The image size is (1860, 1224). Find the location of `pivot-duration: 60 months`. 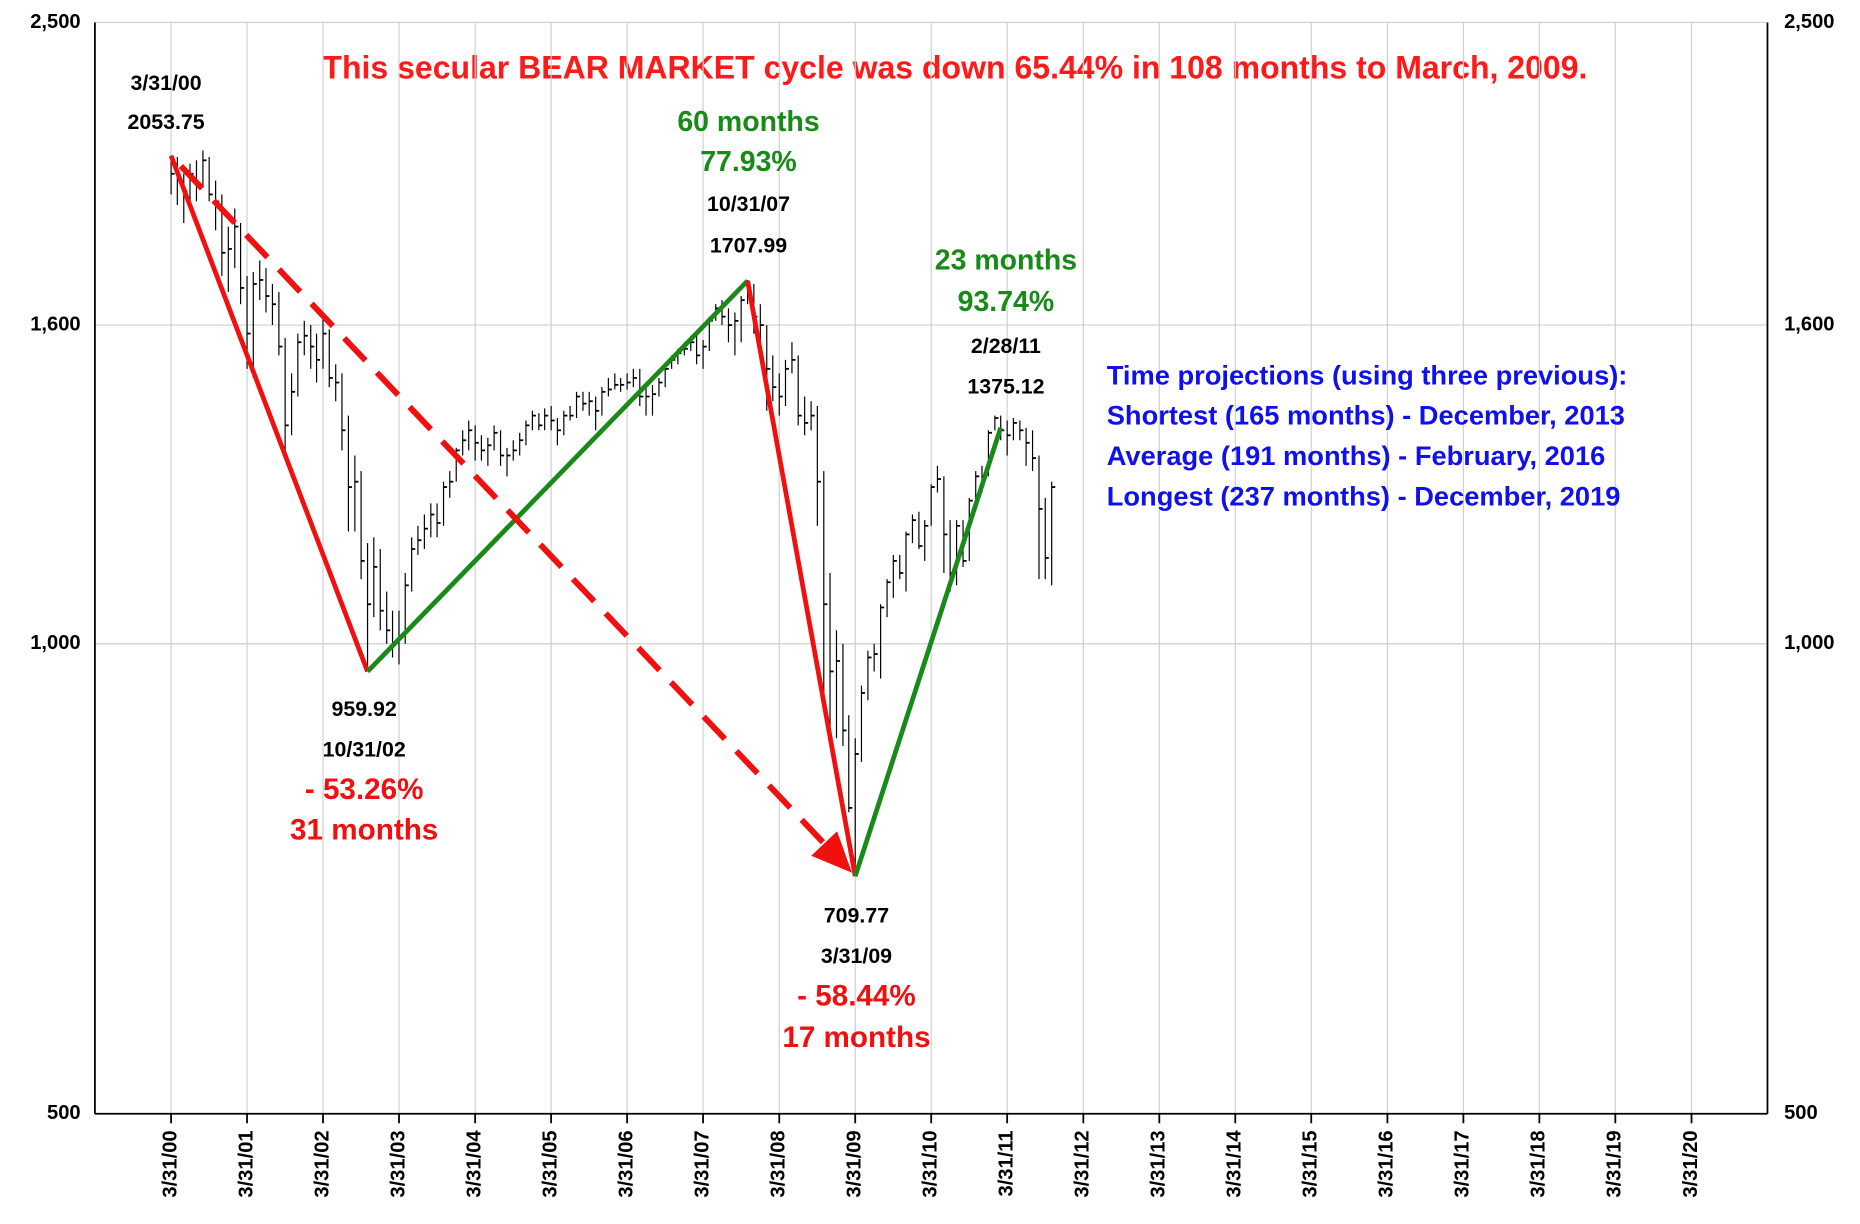

pivot-duration: 60 months is located at coordinates (748, 122).